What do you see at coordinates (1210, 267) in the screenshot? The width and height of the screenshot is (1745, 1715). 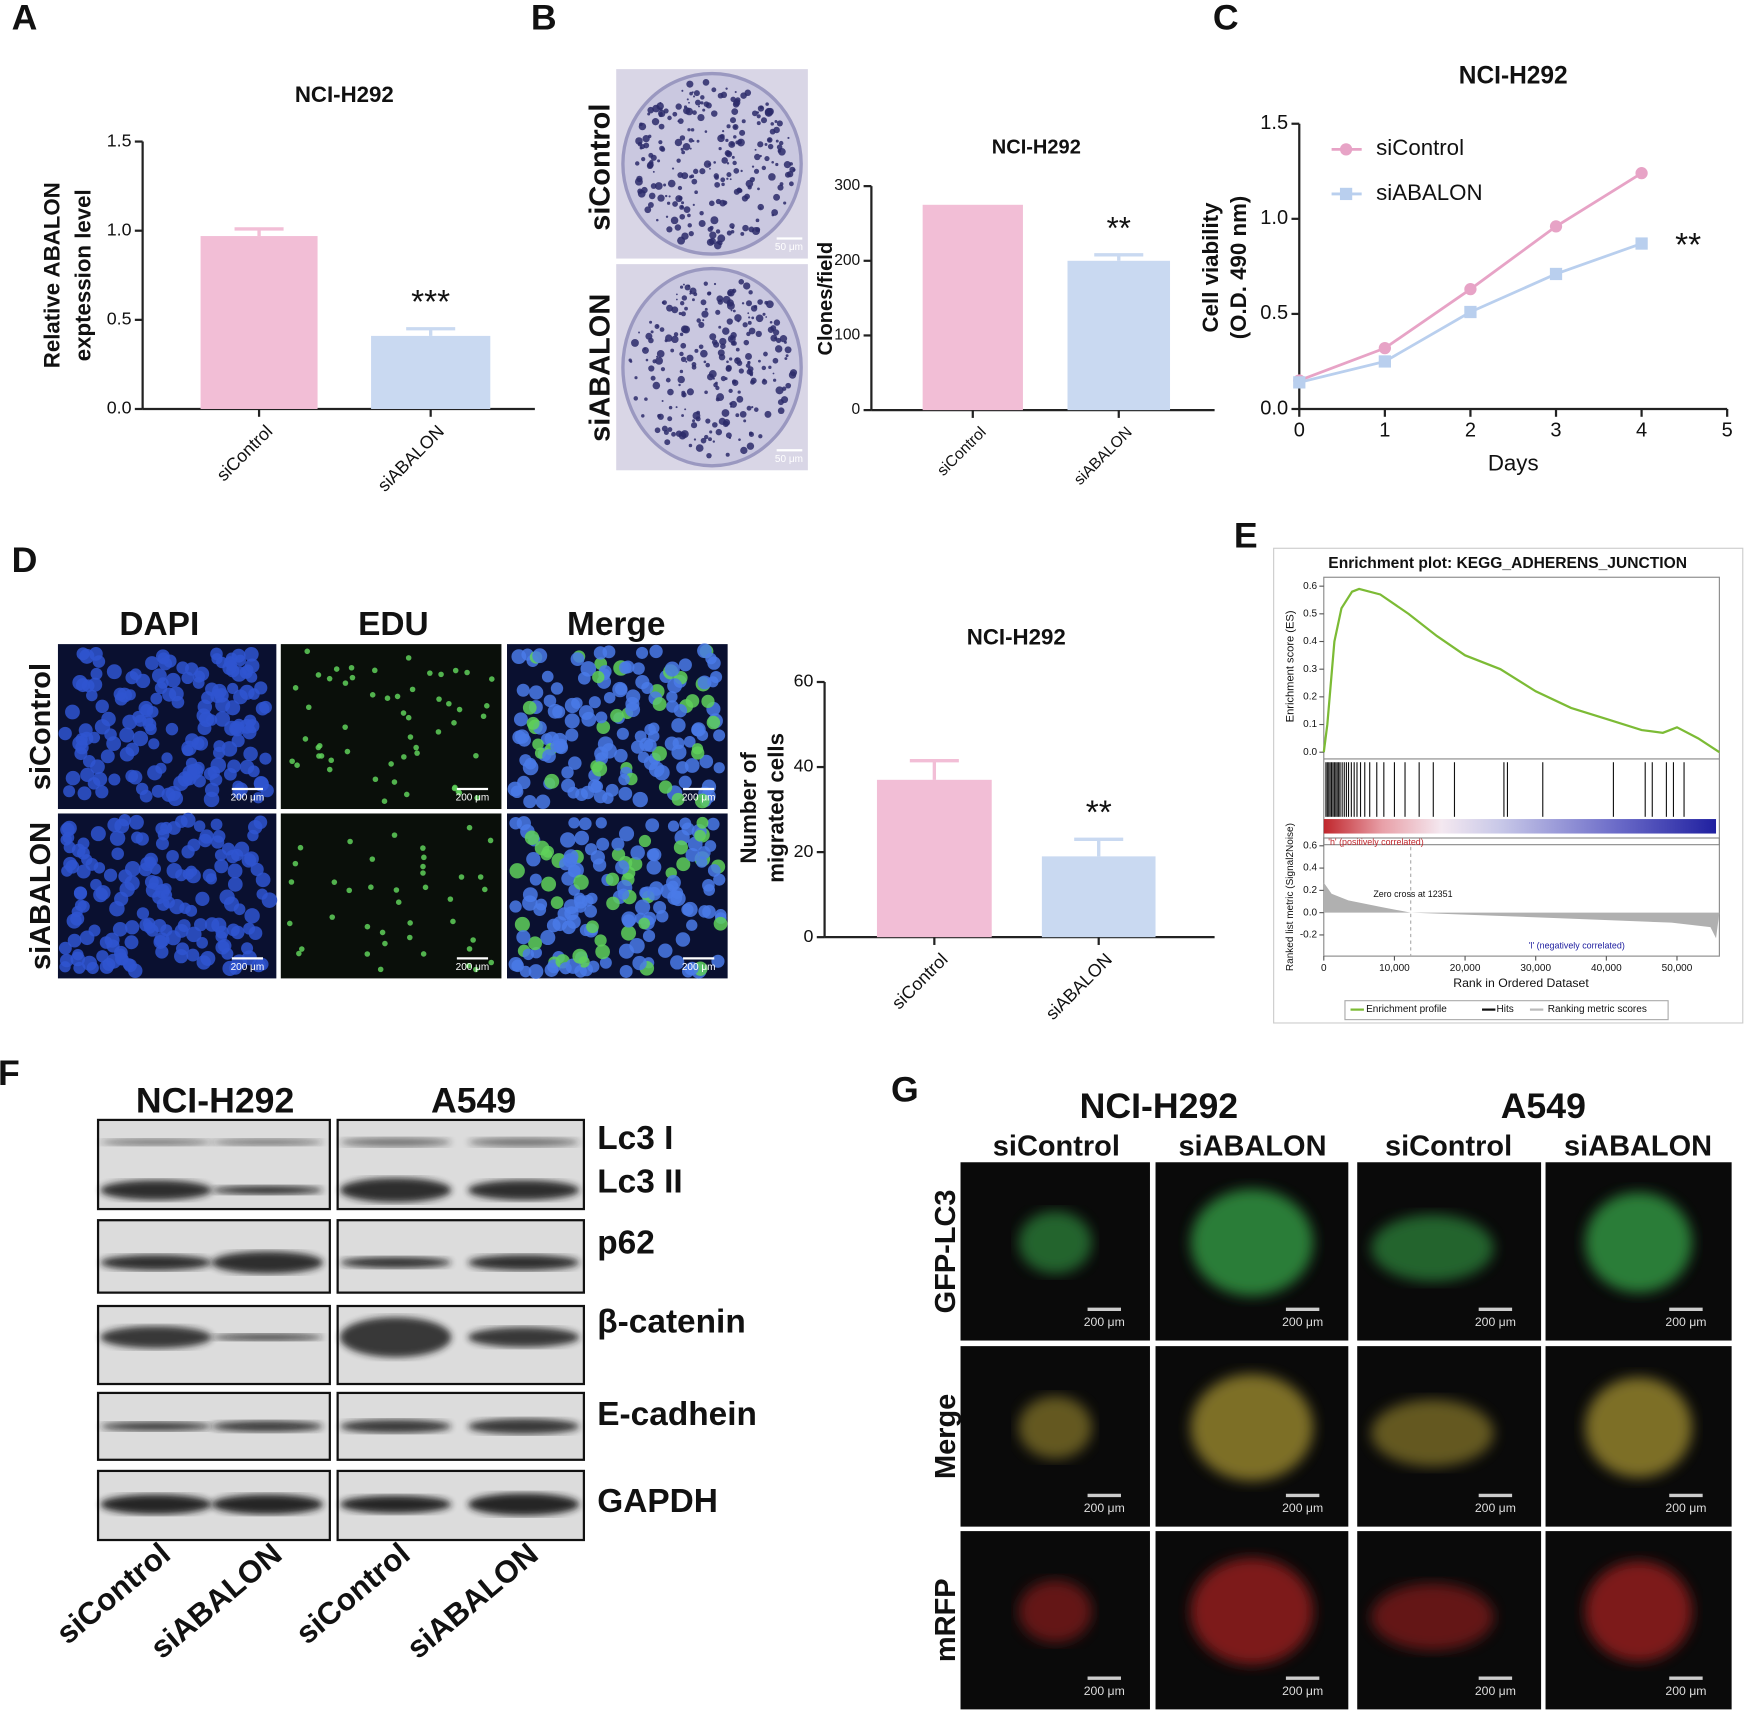 I see `y-axis-label: Cell viability` at bounding box center [1210, 267].